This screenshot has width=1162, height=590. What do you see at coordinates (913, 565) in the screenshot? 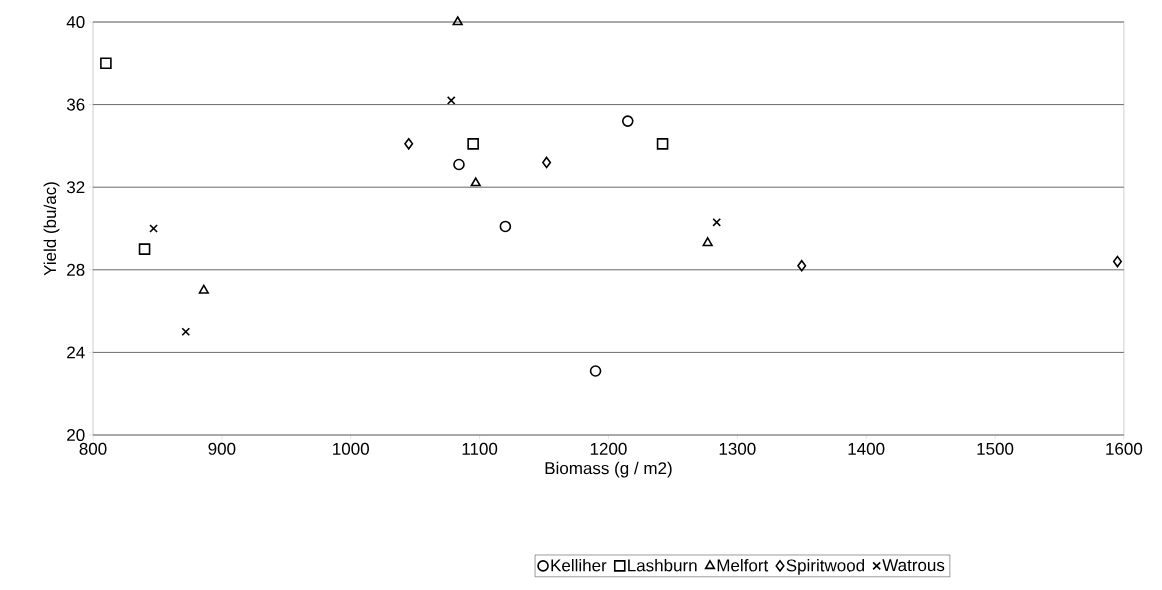
I see `legend-label: Watrous` at bounding box center [913, 565].